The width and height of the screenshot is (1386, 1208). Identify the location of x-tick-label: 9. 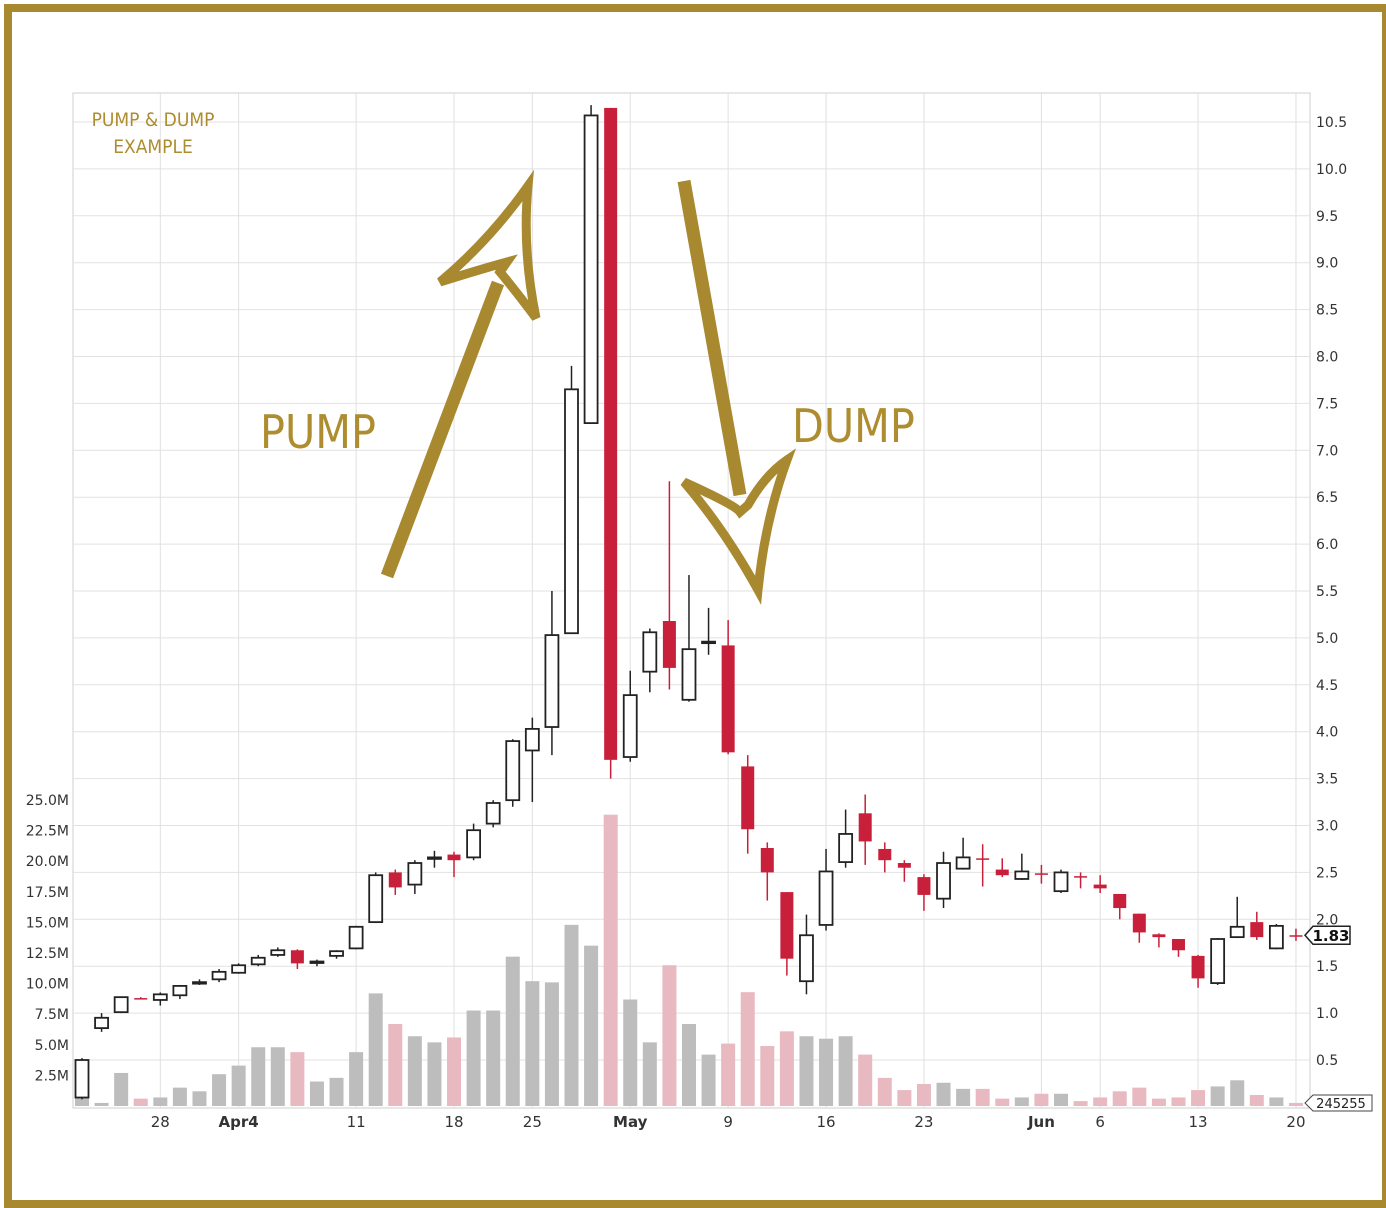
(728, 1122).